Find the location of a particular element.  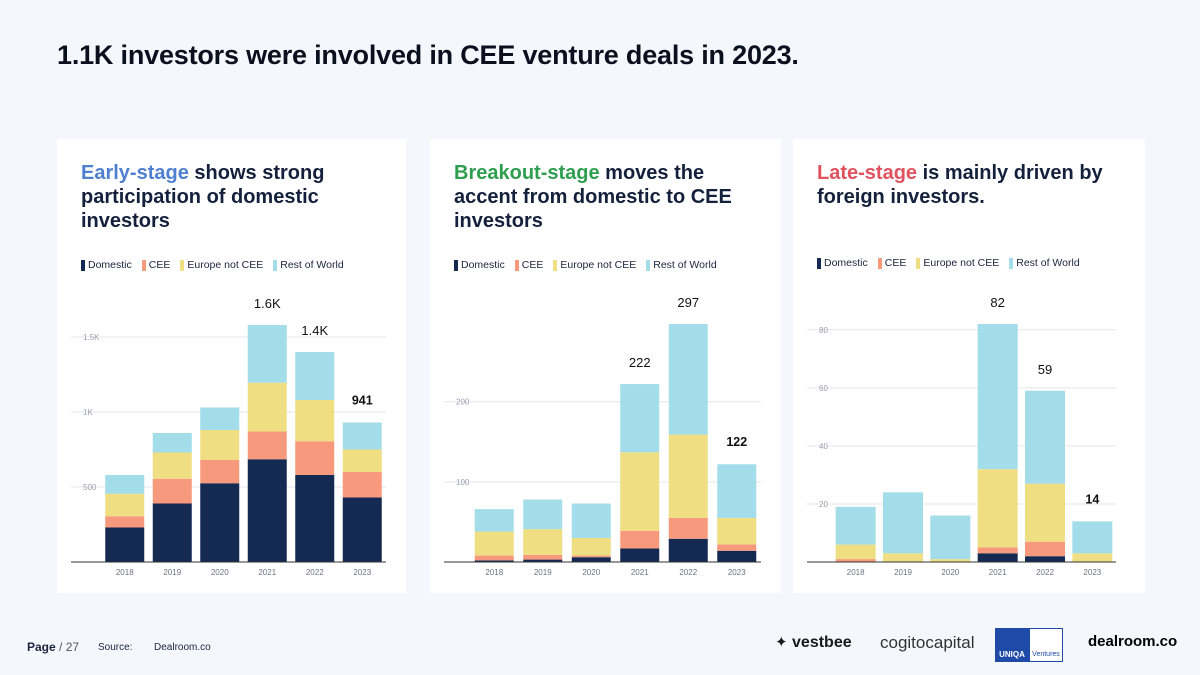

x-tick-label: 2022 is located at coordinates (1045, 572).